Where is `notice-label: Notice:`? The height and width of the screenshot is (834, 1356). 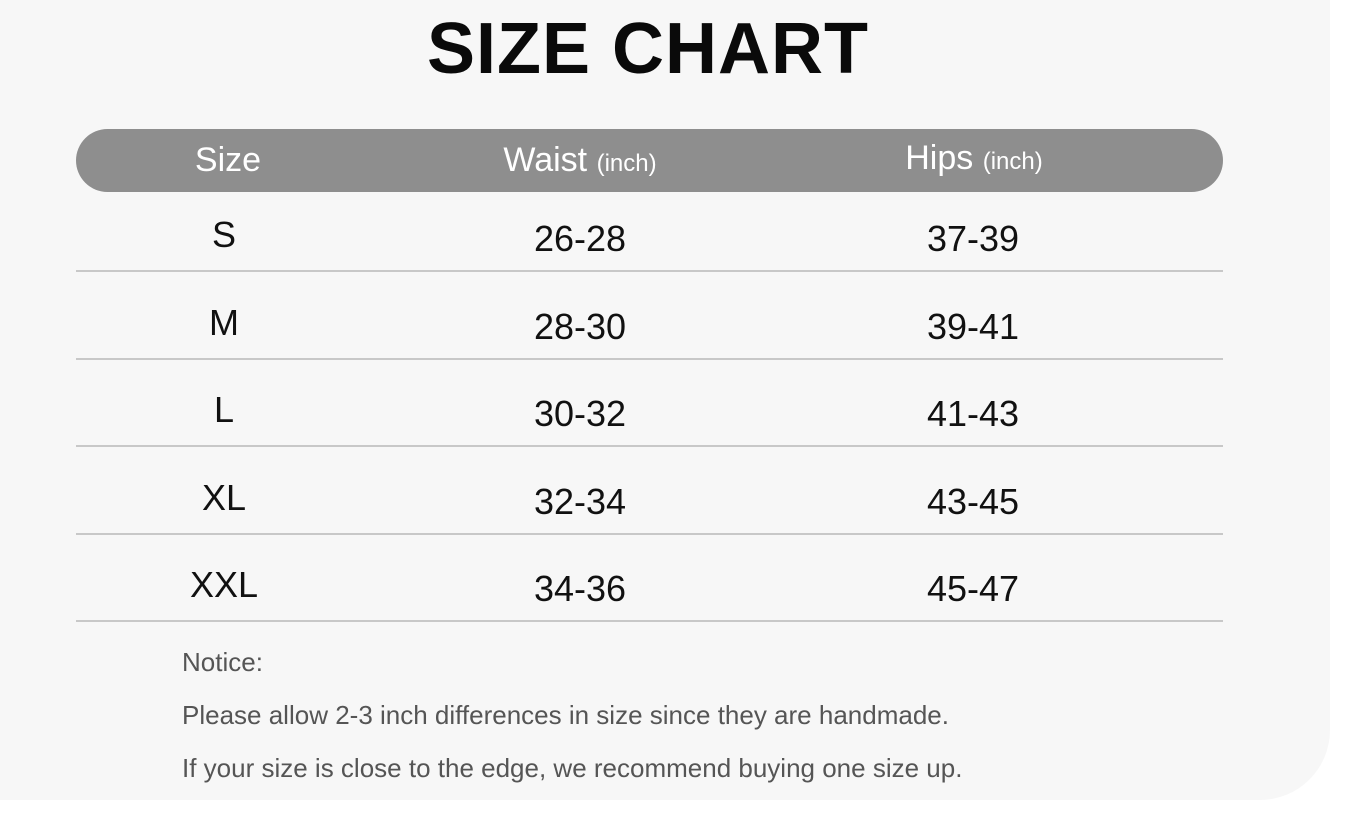 notice-label: Notice: is located at coordinates (222, 662).